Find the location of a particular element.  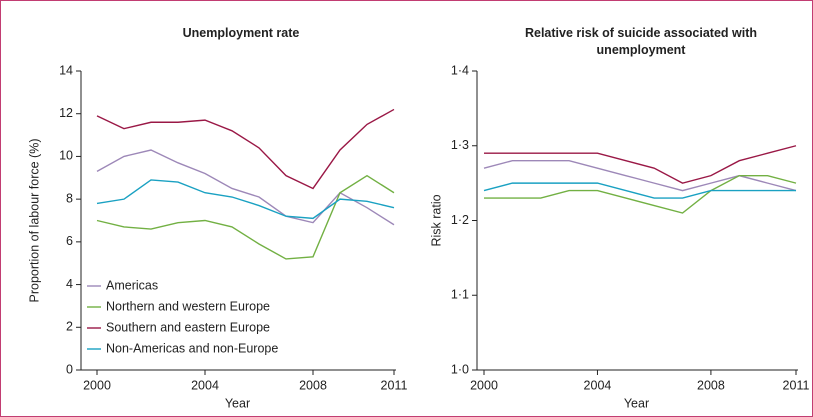

legend-label: Southern and eastern Europe is located at coordinates (188, 327).